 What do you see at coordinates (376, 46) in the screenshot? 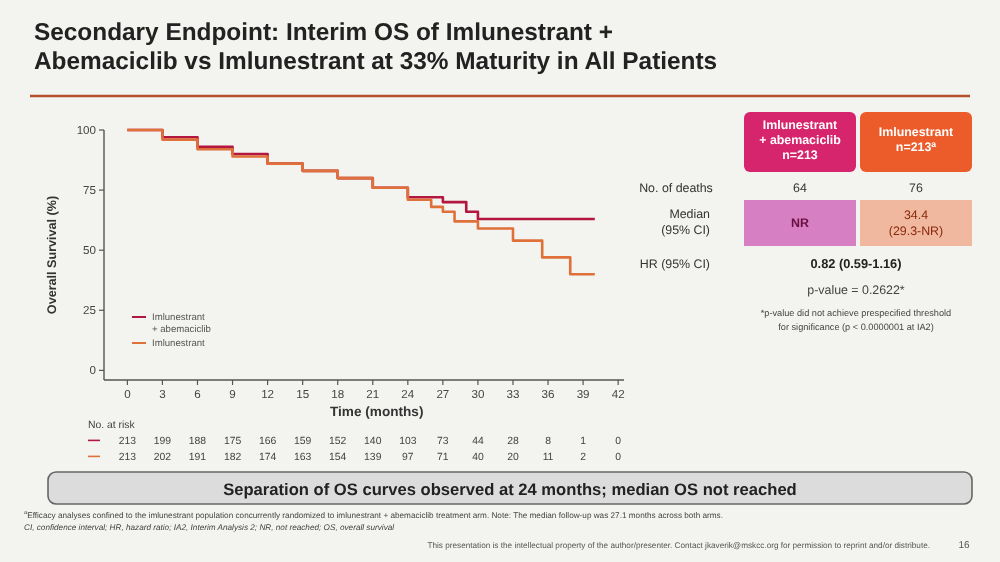
I see `chart-title: Secondary Endpoint: Interim OS of Imlunestrant + Abemaciclib vs Imlunestrant at 33% Maturity in All Patients` at bounding box center [376, 46].